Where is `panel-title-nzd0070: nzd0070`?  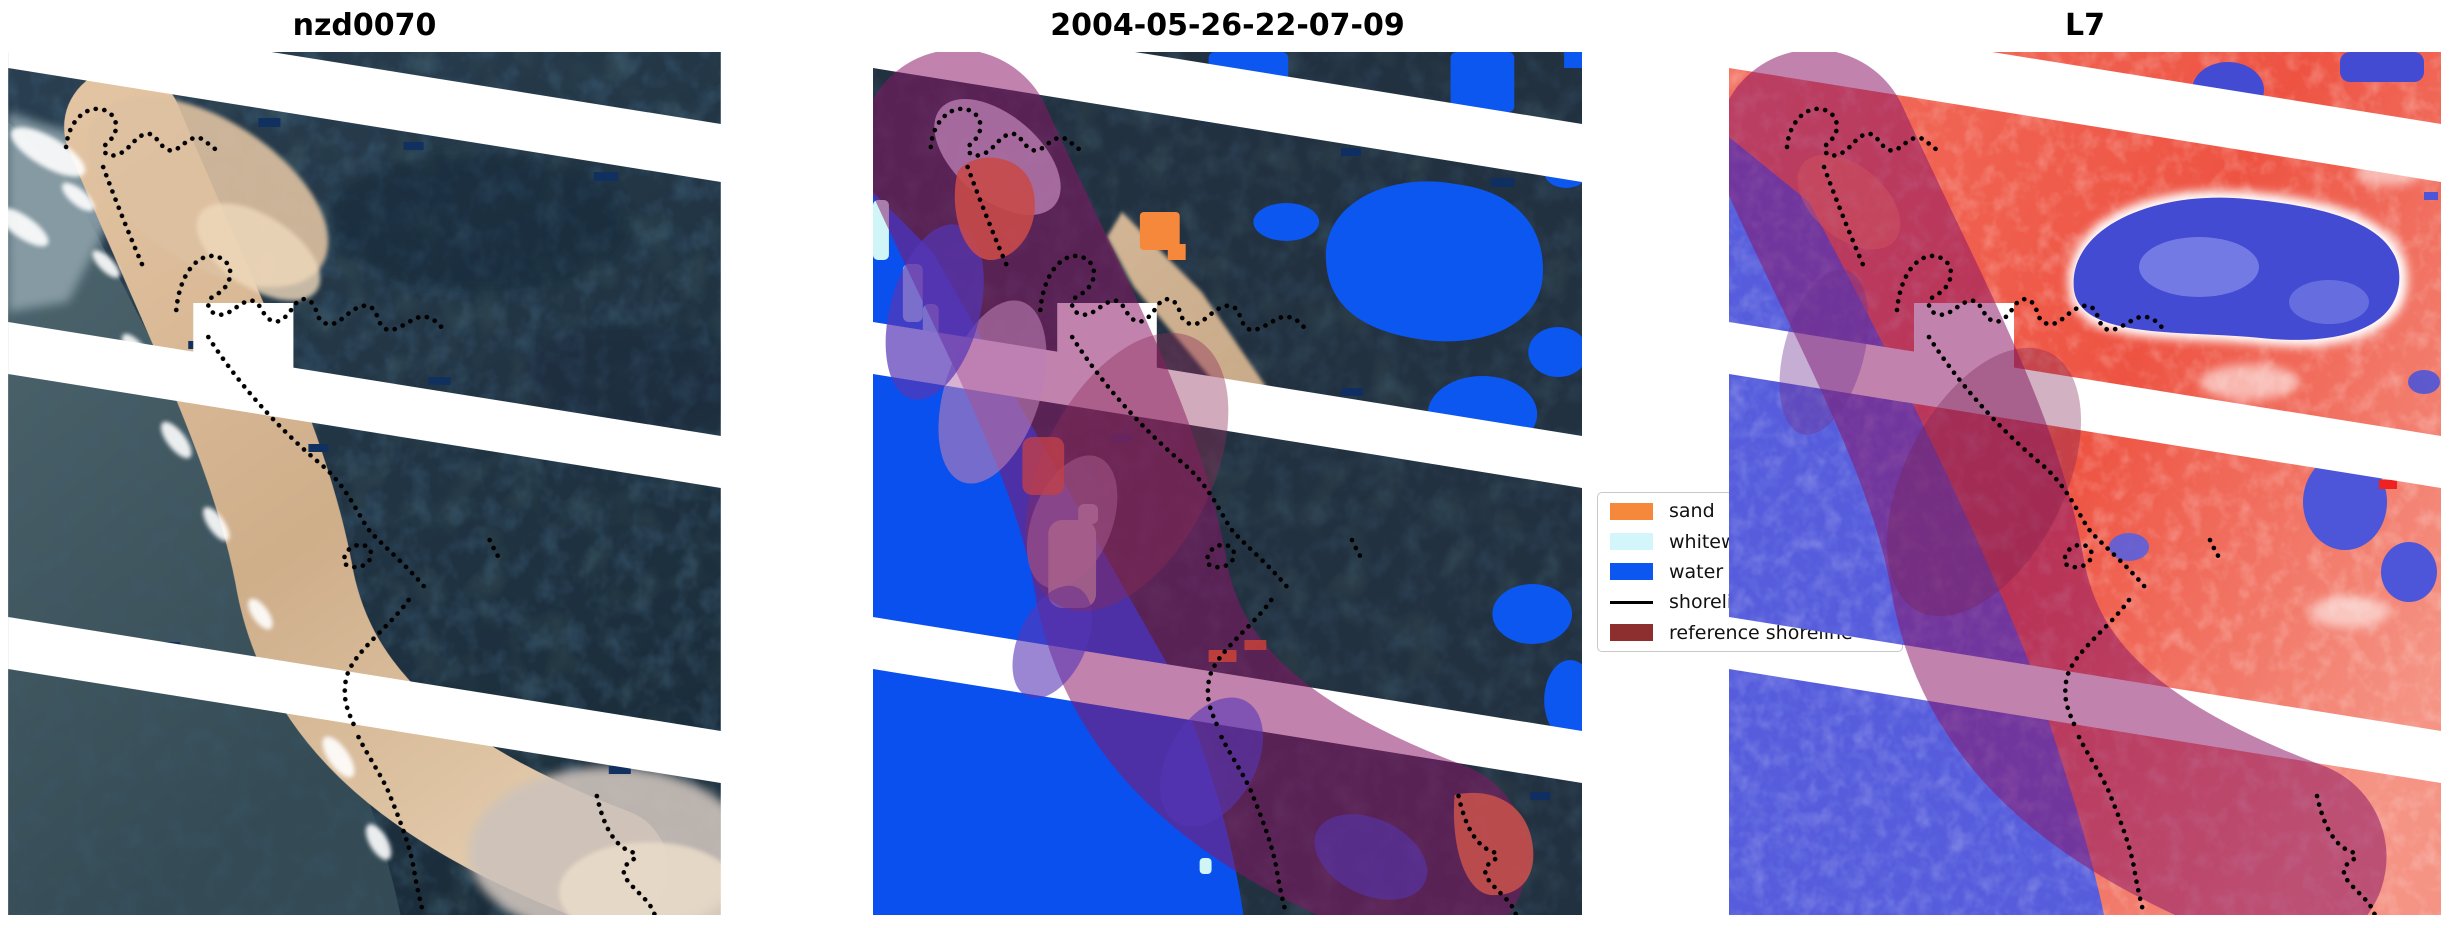
panel-title-nzd0070: nzd0070 is located at coordinates (364, 25).